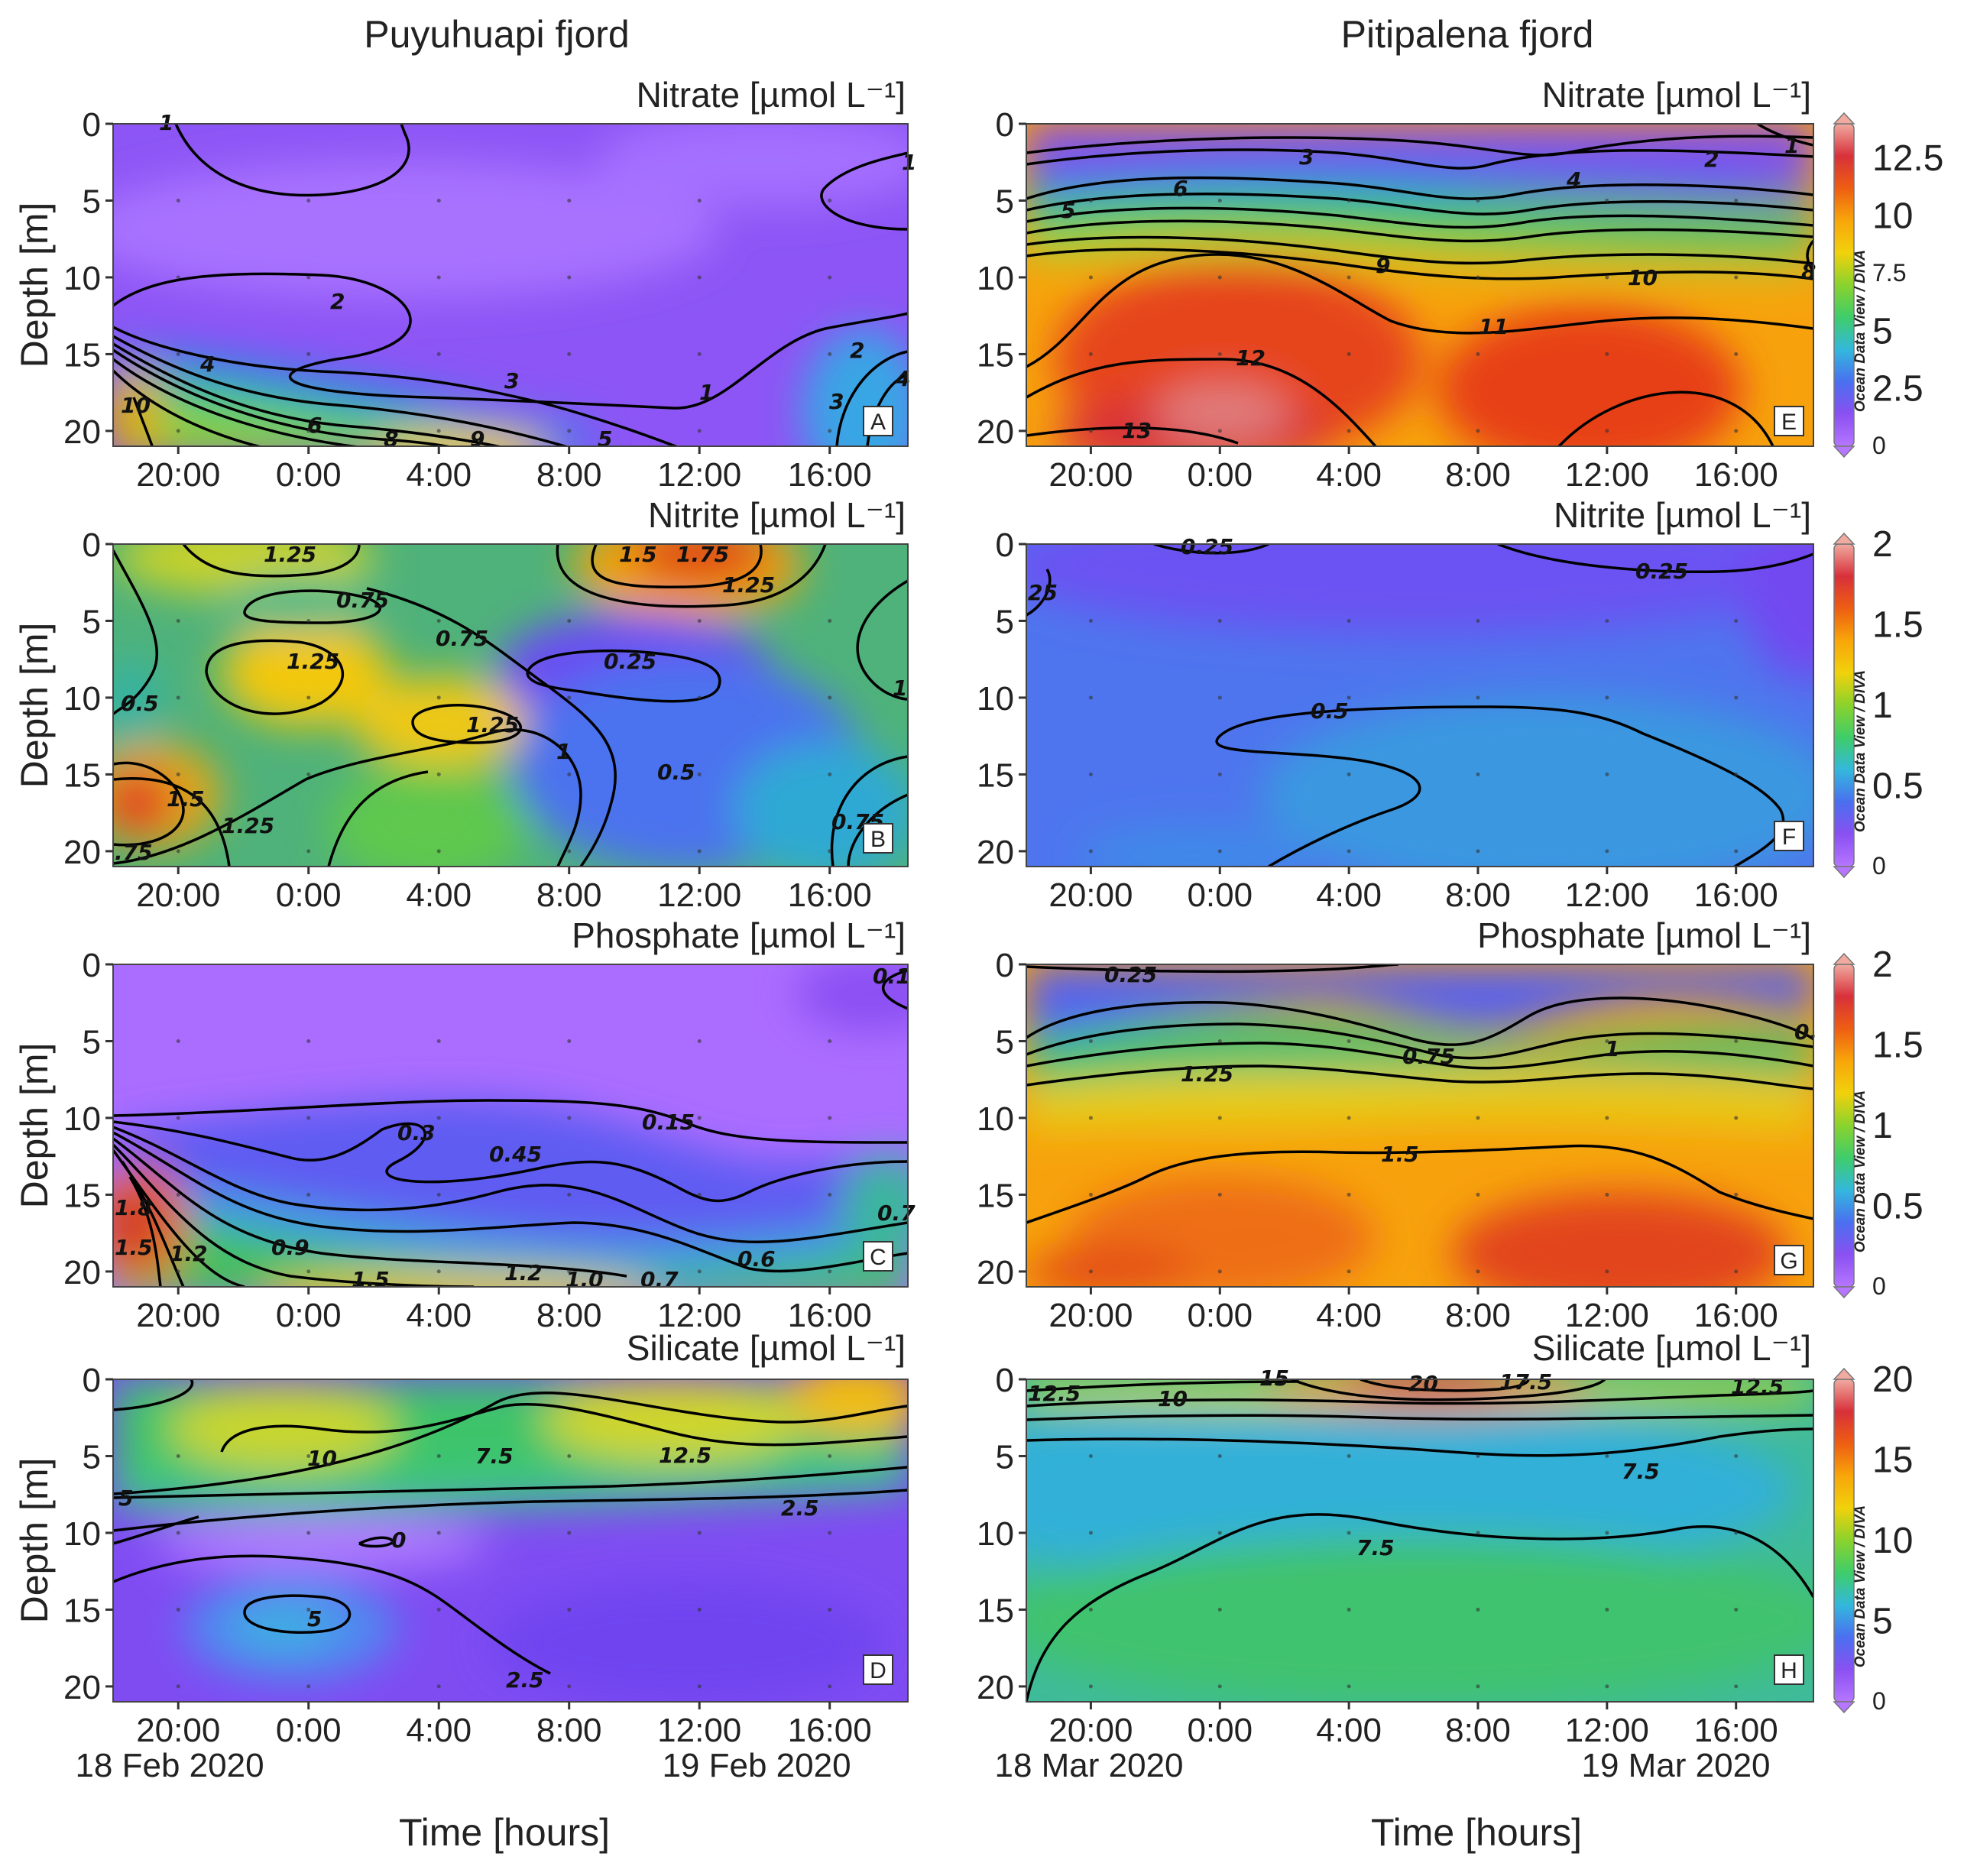 The image size is (1964, 1876). I want to click on panel-a-label: 10, so click(136, 405).